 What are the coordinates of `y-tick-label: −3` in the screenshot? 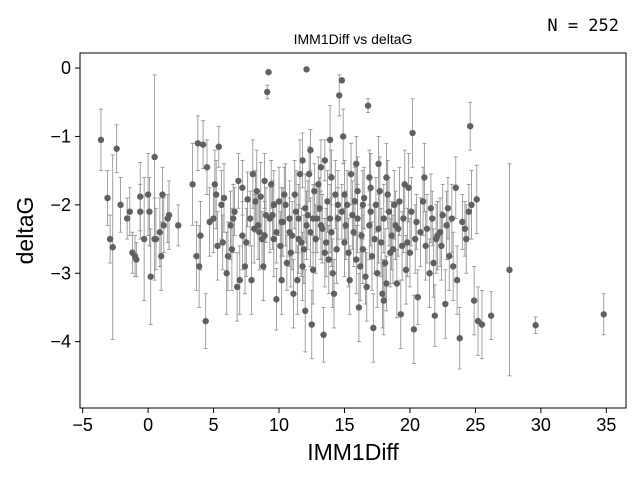 It's located at (60, 273).